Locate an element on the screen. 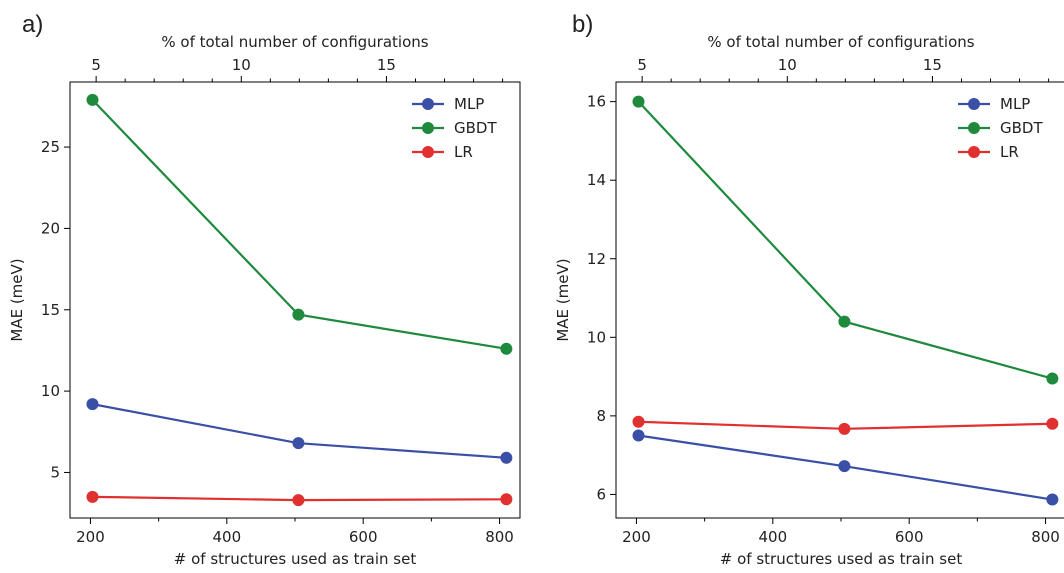 The image size is (1064, 573). y-tick-label: 25 is located at coordinates (50, 147).